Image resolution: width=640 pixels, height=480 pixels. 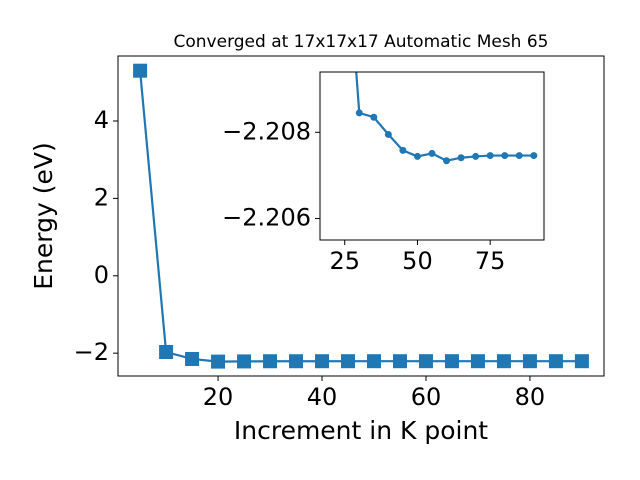 I want to click on y-axis-label: Energy (eV), so click(x=43, y=215).